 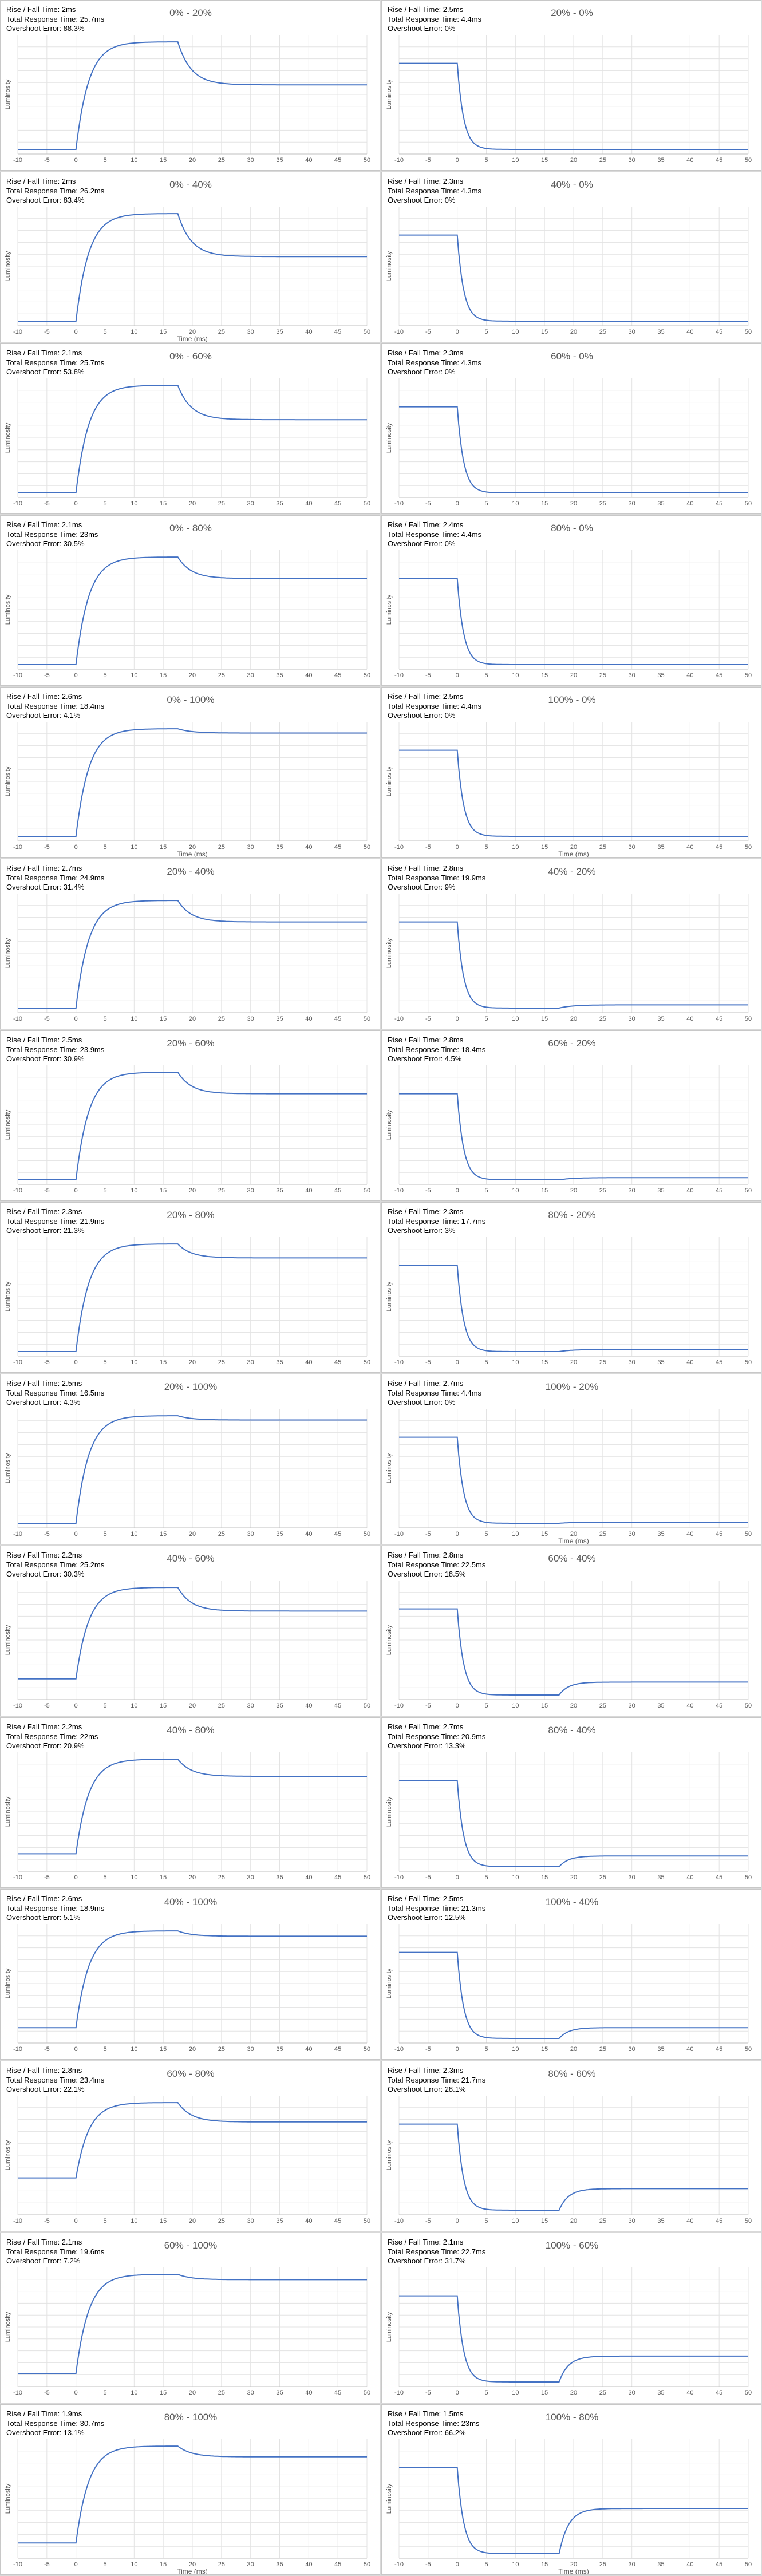 I want to click on overshoot-error: Overshoot Error: 0%, so click(x=422, y=372).